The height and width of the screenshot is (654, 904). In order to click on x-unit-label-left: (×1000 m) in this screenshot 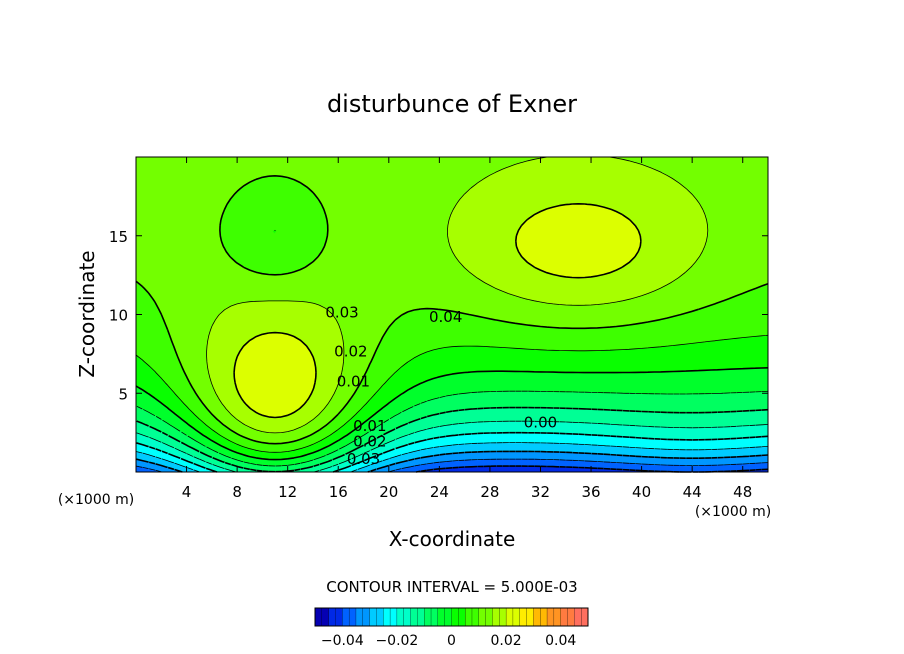, I will do `click(96, 500)`.